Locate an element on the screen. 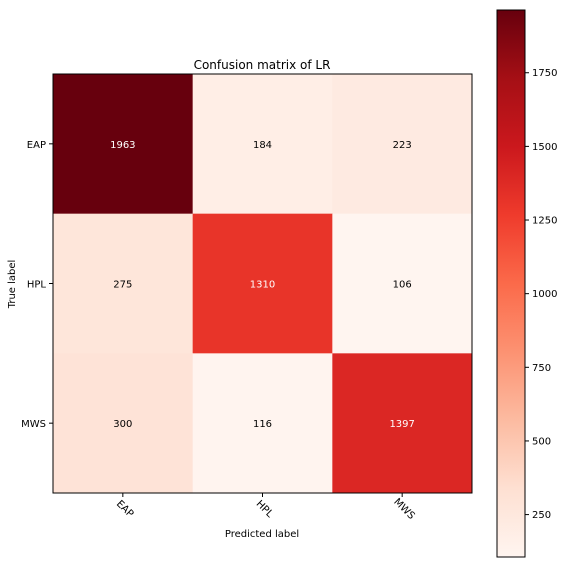 This screenshot has height=568, width=564. cell-value-label: 184 is located at coordinates (262, 145).